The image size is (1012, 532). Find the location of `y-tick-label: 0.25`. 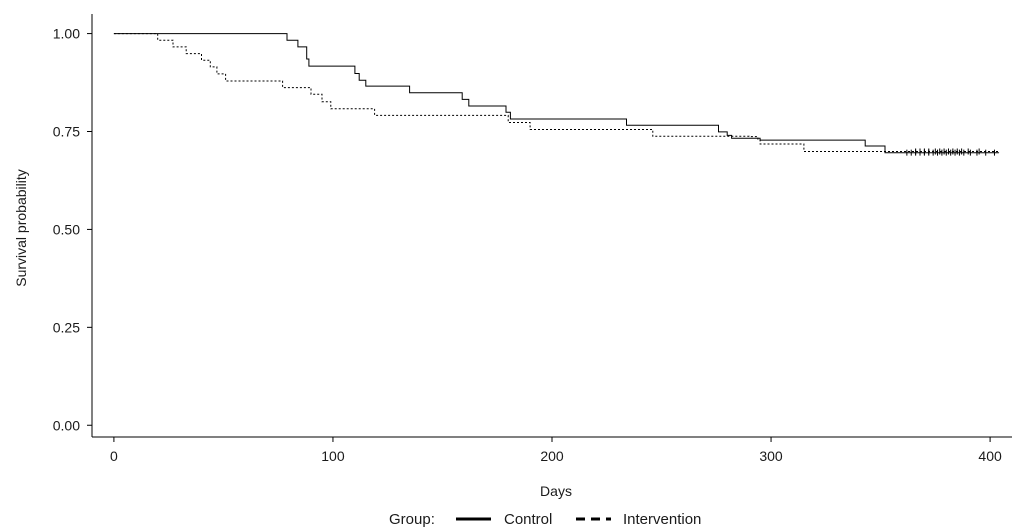

y-tick-label: 0.25 is located at coordinates (66, 327).